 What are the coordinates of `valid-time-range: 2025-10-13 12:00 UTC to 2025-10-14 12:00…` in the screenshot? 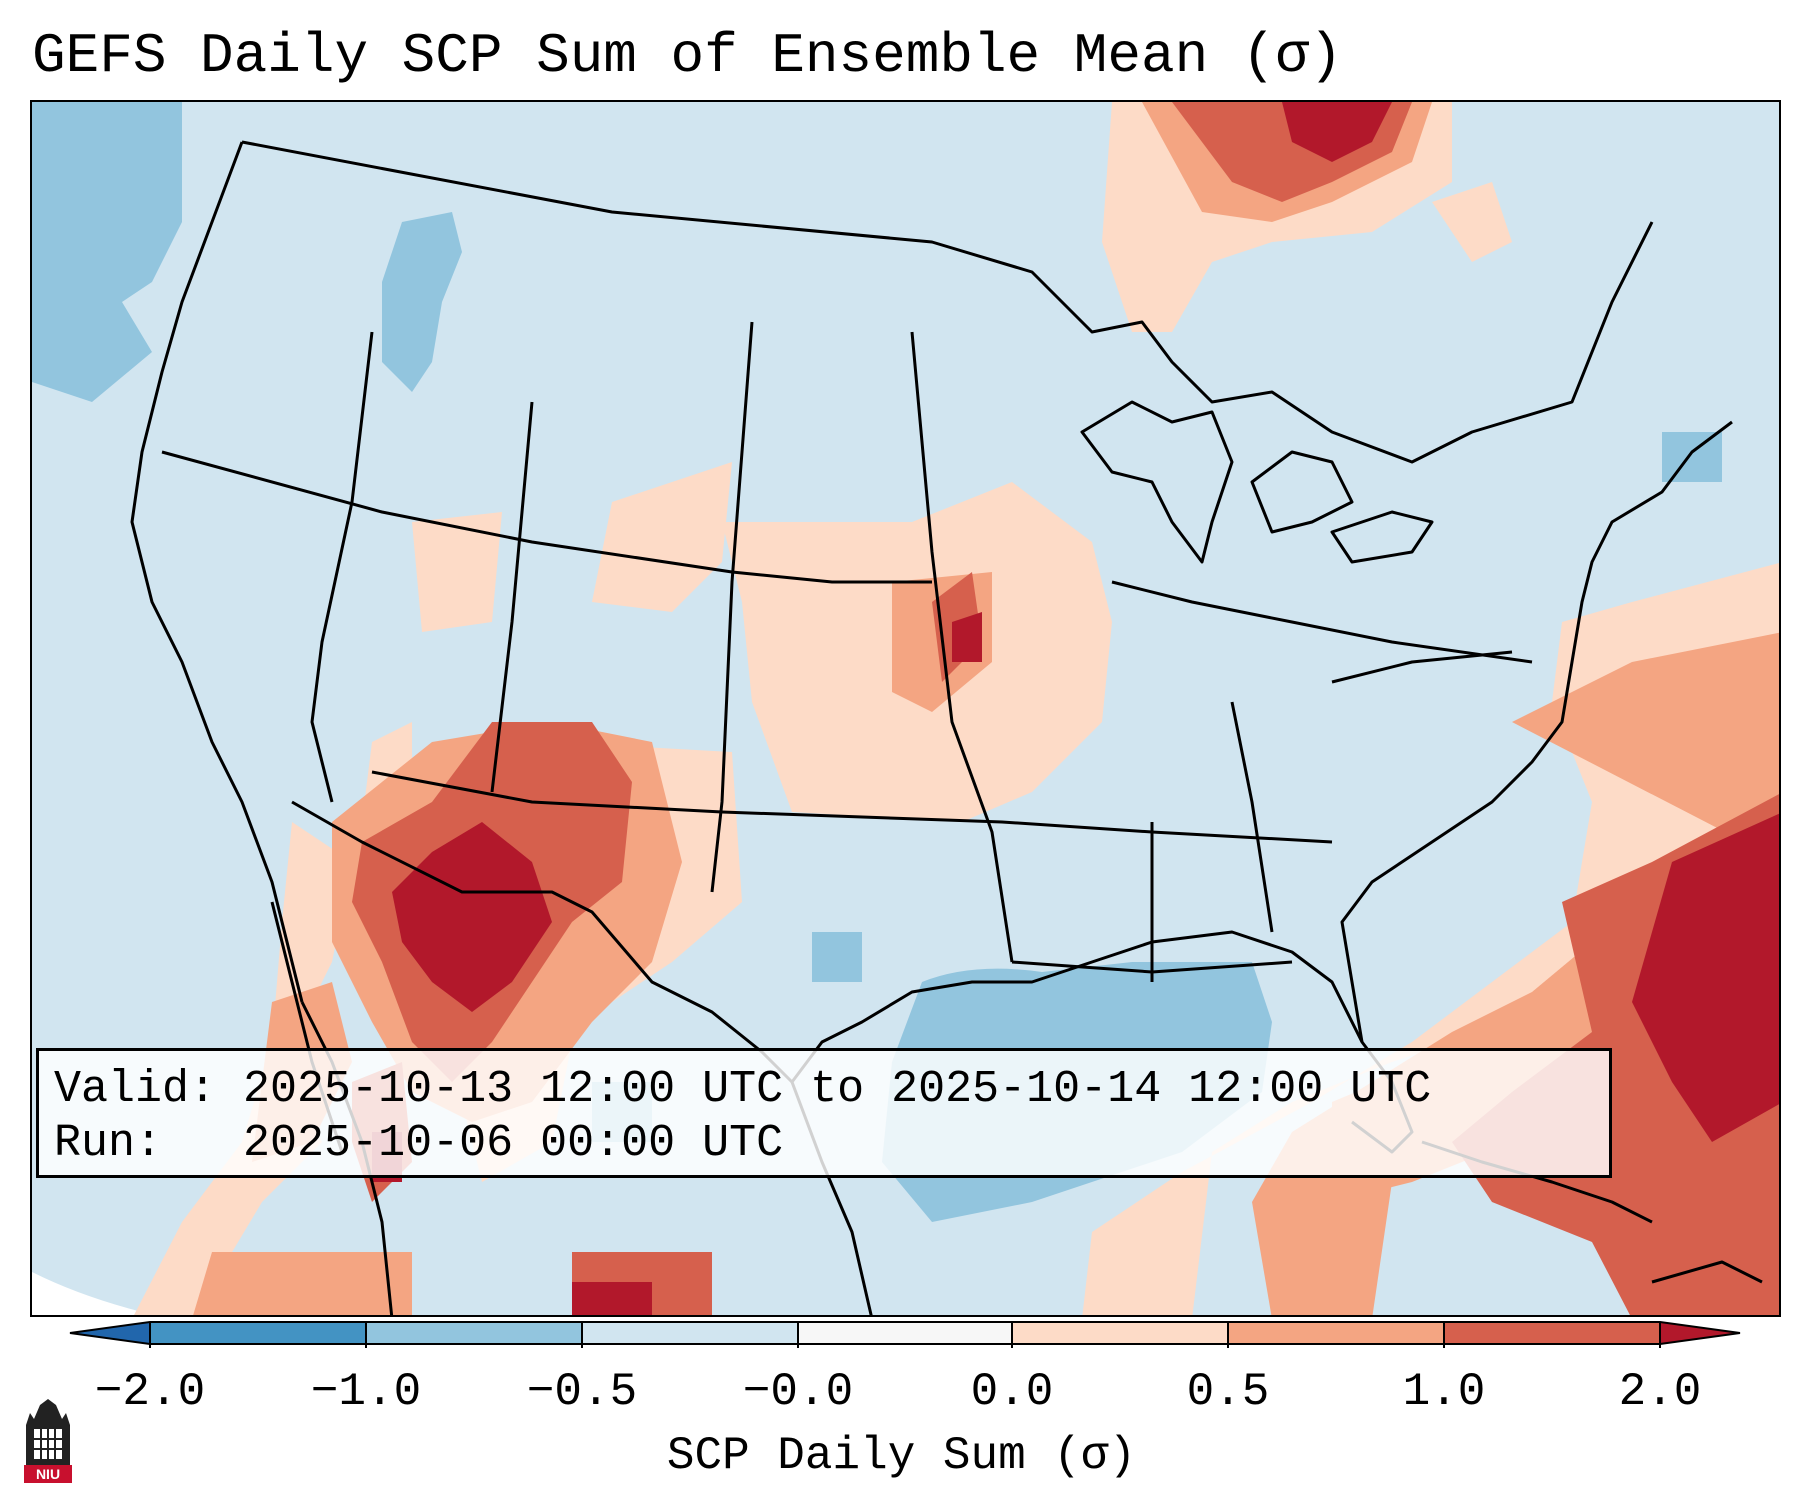 It's located at (837, 1089).